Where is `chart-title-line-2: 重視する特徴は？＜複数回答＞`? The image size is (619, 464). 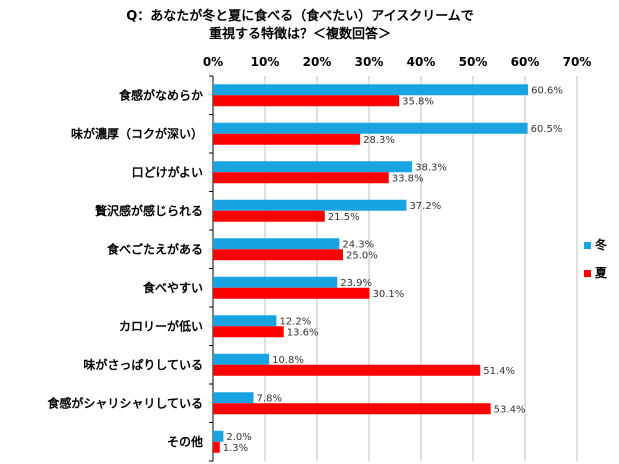 chart-title-line-2: 重視する特徴は？＜複数回答＞ is located at coordinates (300, 34).